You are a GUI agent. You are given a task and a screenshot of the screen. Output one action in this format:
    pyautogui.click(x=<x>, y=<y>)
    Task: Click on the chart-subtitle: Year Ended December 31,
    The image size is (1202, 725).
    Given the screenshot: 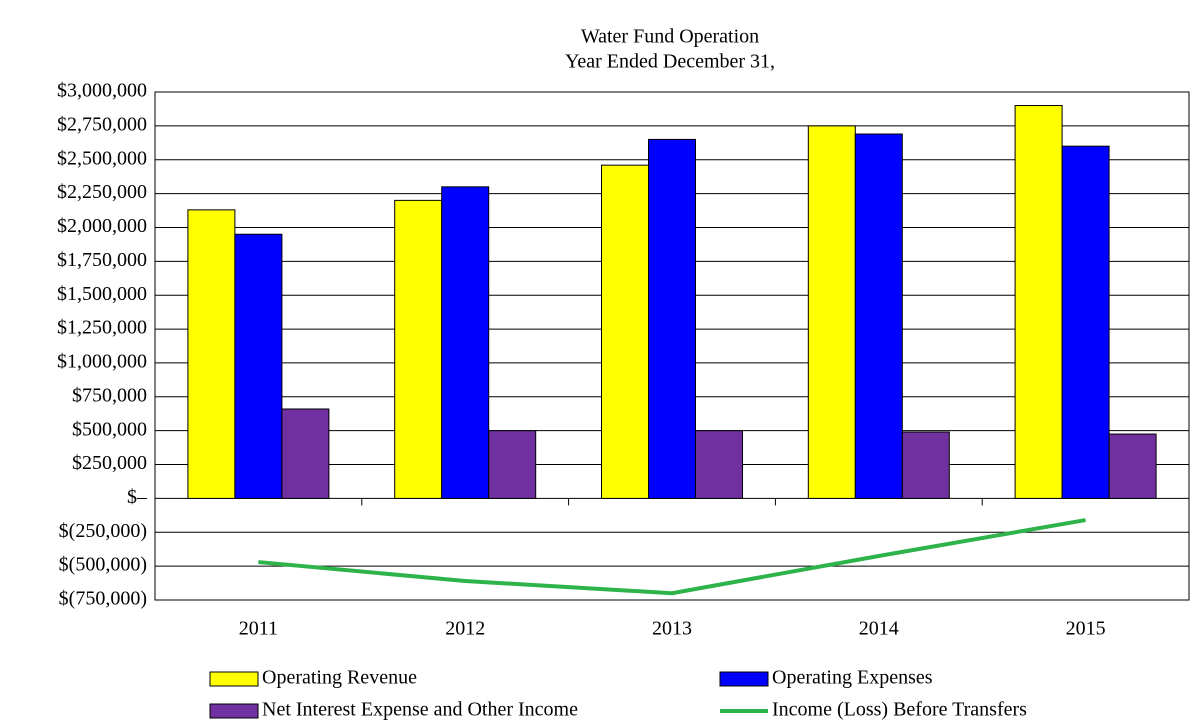 What is the action you would take?
    pyautogui.click(x=670, y=62)
    